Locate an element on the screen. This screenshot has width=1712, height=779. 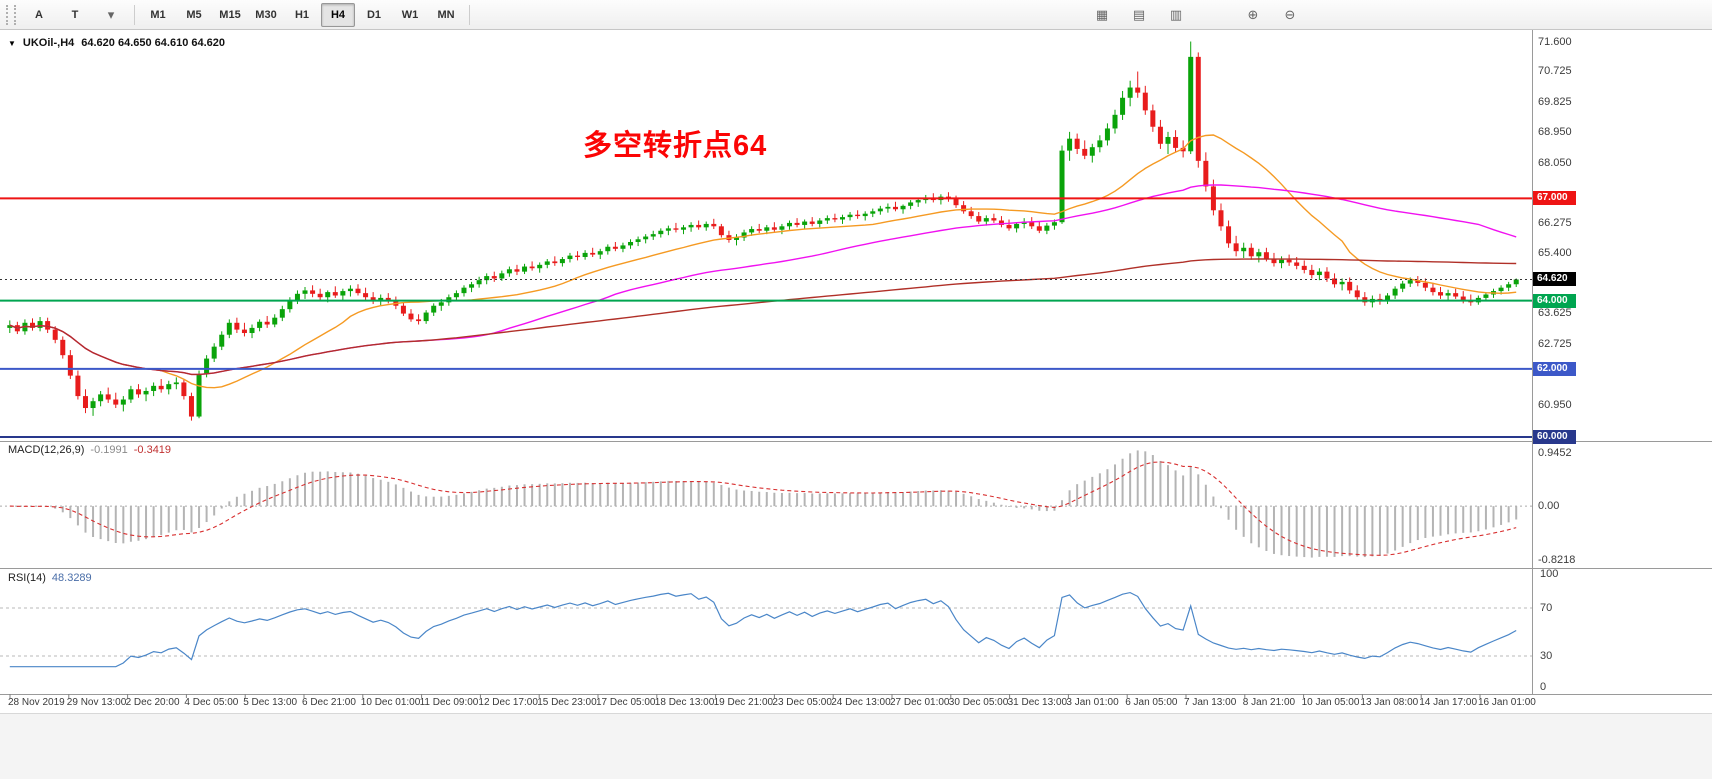
text-tool-button: A is located at coordinates (39, 14).